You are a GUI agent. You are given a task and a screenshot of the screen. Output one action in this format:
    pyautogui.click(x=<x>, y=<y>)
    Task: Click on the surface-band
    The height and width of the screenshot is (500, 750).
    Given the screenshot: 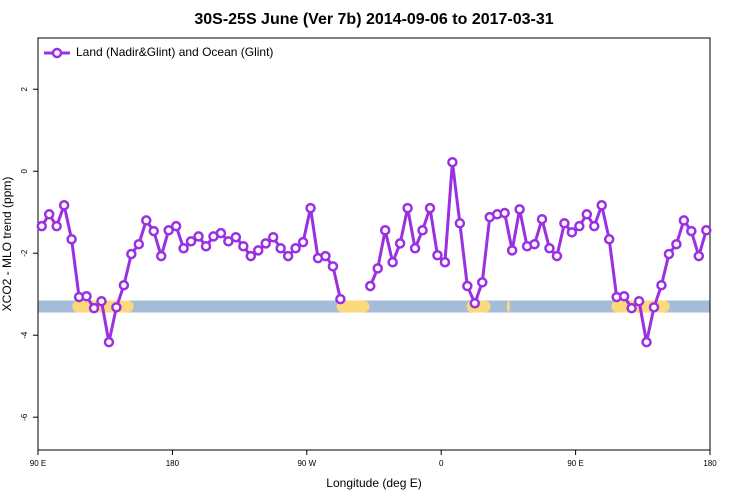 What is the action you would take?
    pyautogui.click(x=374, y=306)
    